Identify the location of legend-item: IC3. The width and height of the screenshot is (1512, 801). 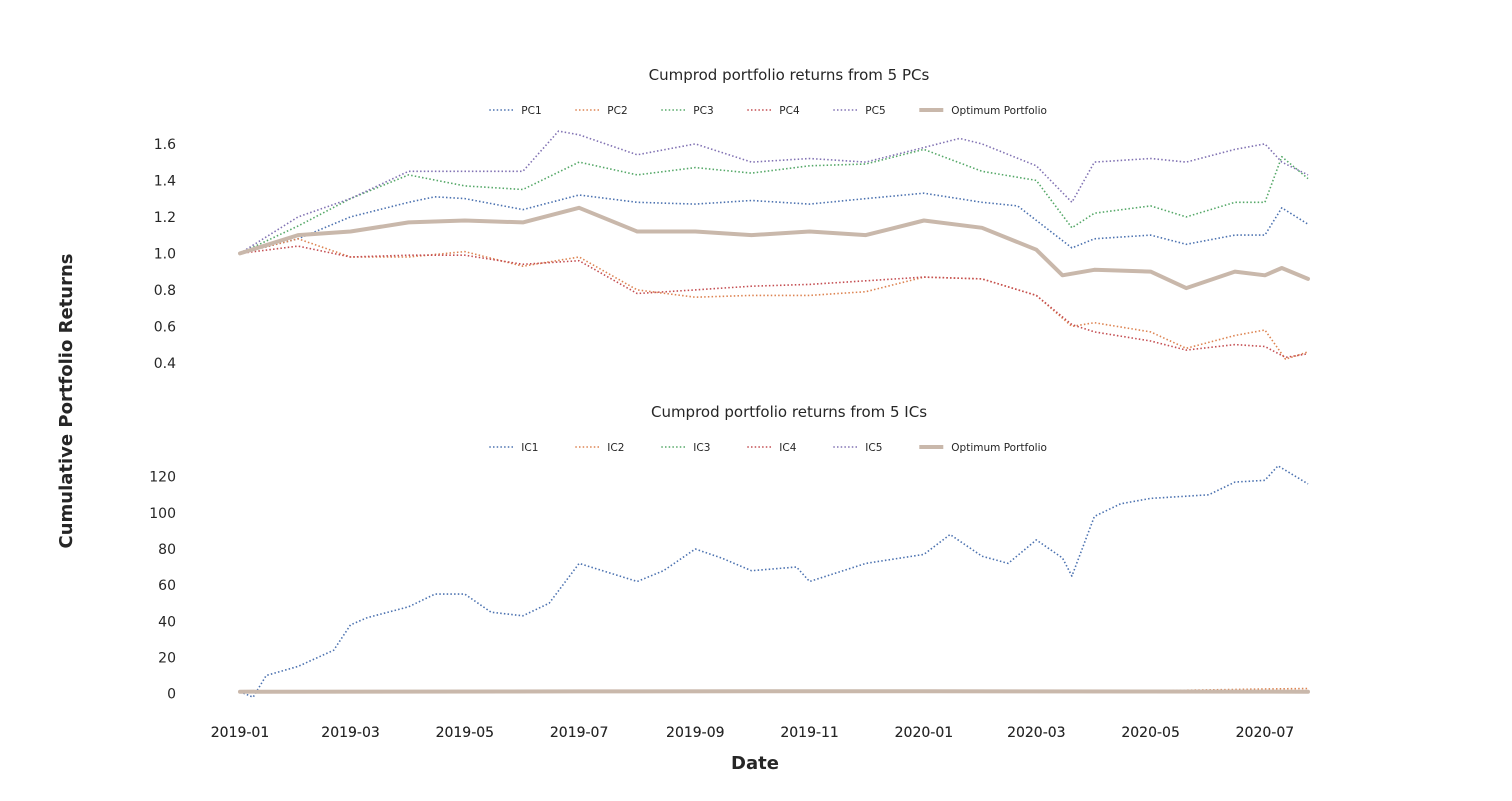
(685, 448).